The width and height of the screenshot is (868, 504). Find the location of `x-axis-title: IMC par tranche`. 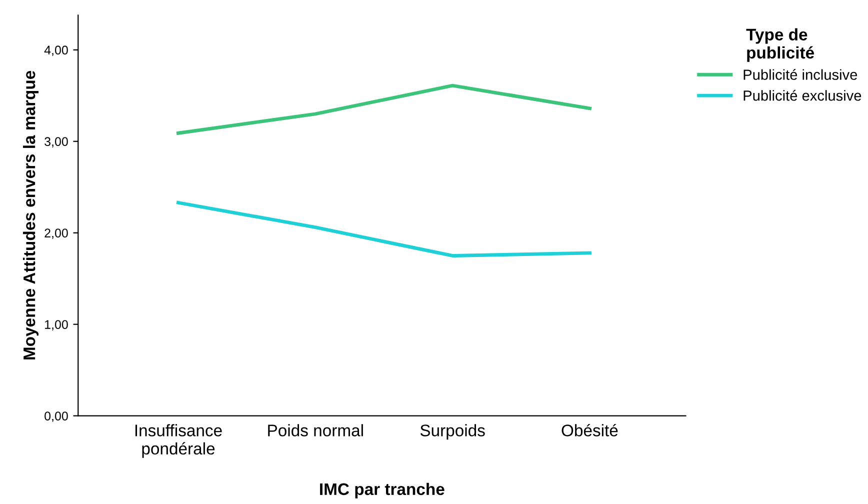

x-axis-title: IMC par tranche is located at coordinates (382, 490).